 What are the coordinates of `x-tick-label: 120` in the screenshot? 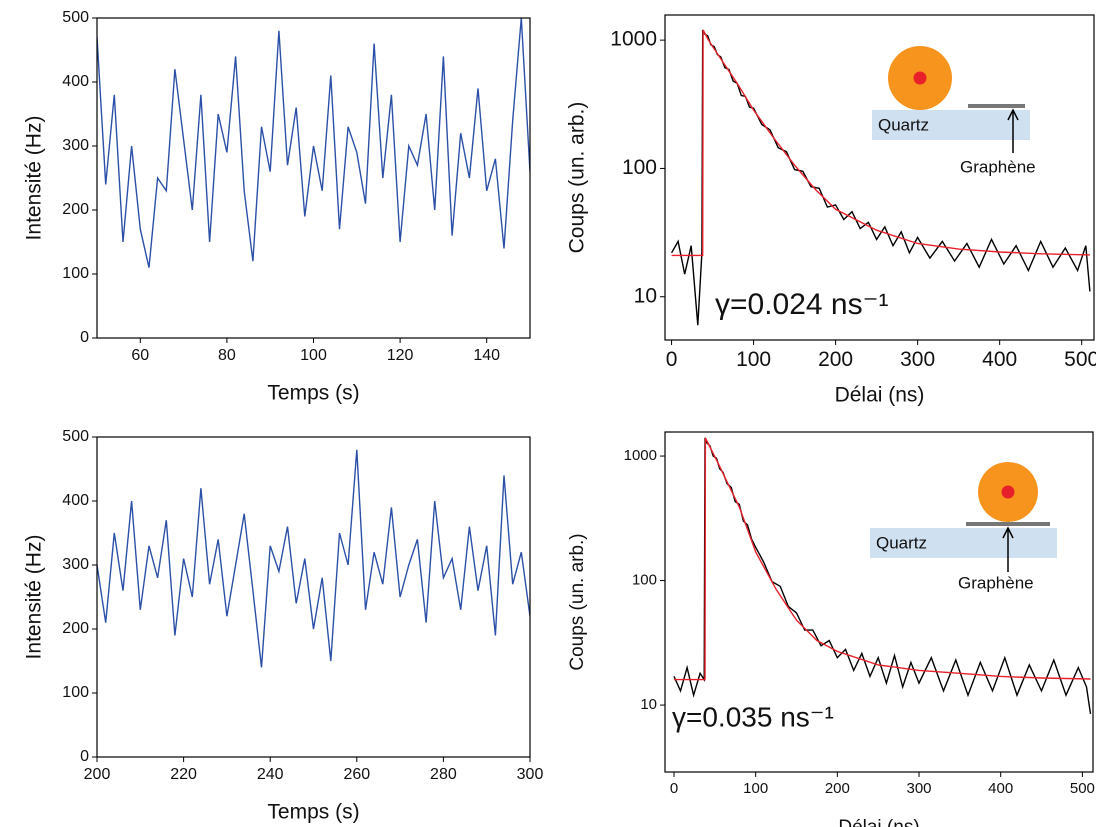 It's located at (400, 355).